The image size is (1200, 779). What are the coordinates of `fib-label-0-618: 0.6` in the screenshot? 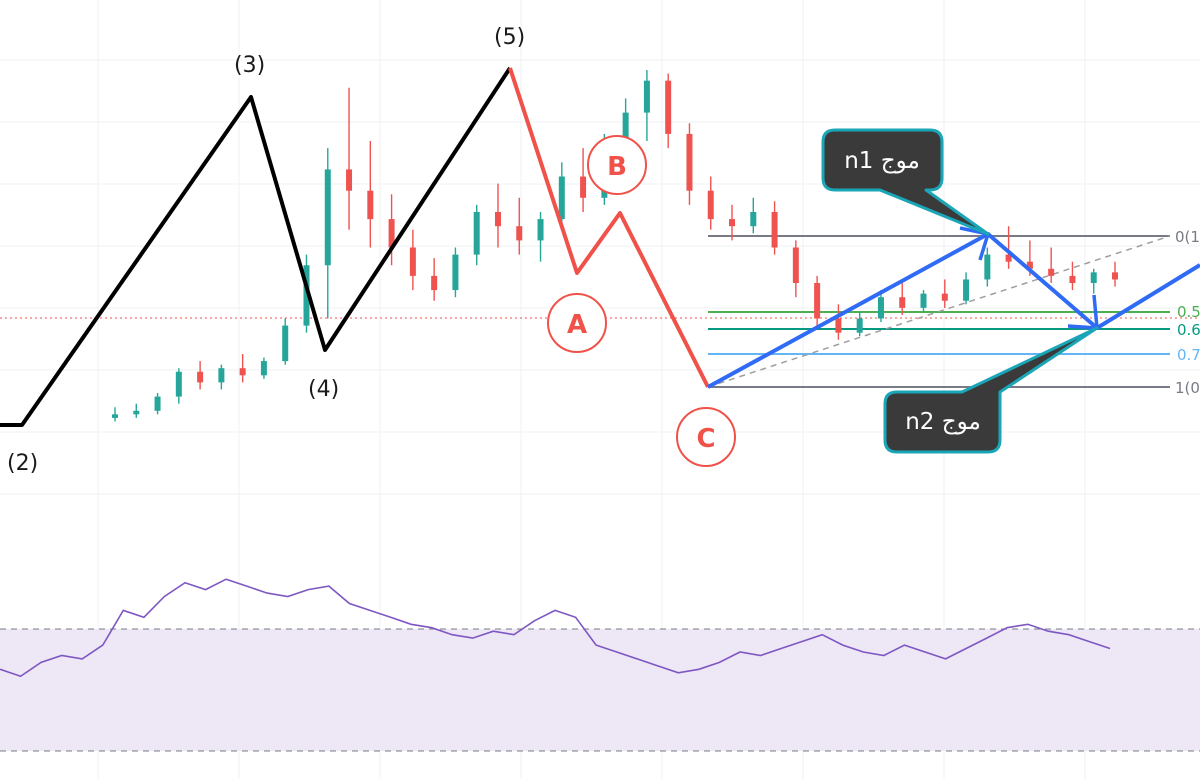 It's located at (1188, 330).